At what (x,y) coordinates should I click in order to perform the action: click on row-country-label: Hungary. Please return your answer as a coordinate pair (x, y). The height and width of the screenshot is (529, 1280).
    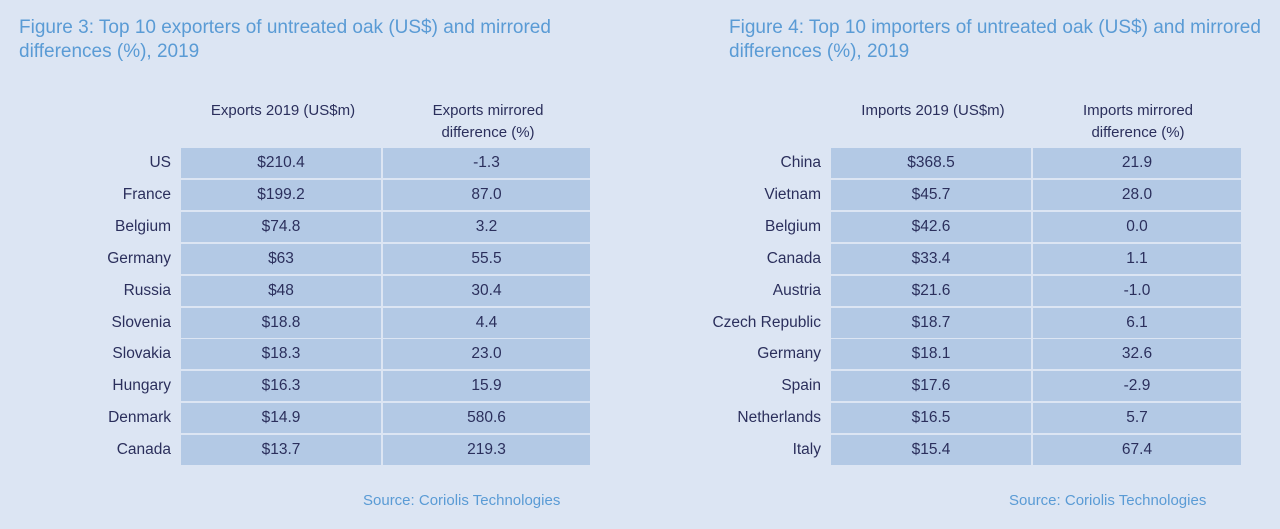
    Looking at the image, I should click on (141, 386).